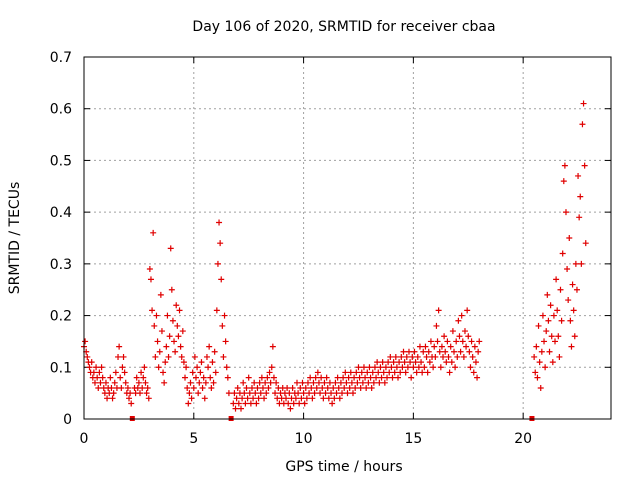 The width and height of the screenshot is (640, 480). Describe the element at coordinates (61, 58) in the screenshot. I see `y-tick-label: 0.7` at that location.